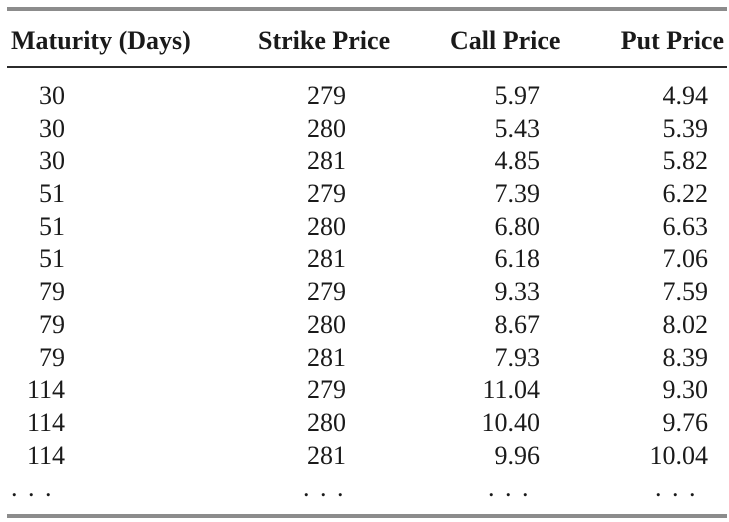  Describe the element at coordinates (517, 128) in the screenshot. I see `cell-call-price: 5.43` at that location.